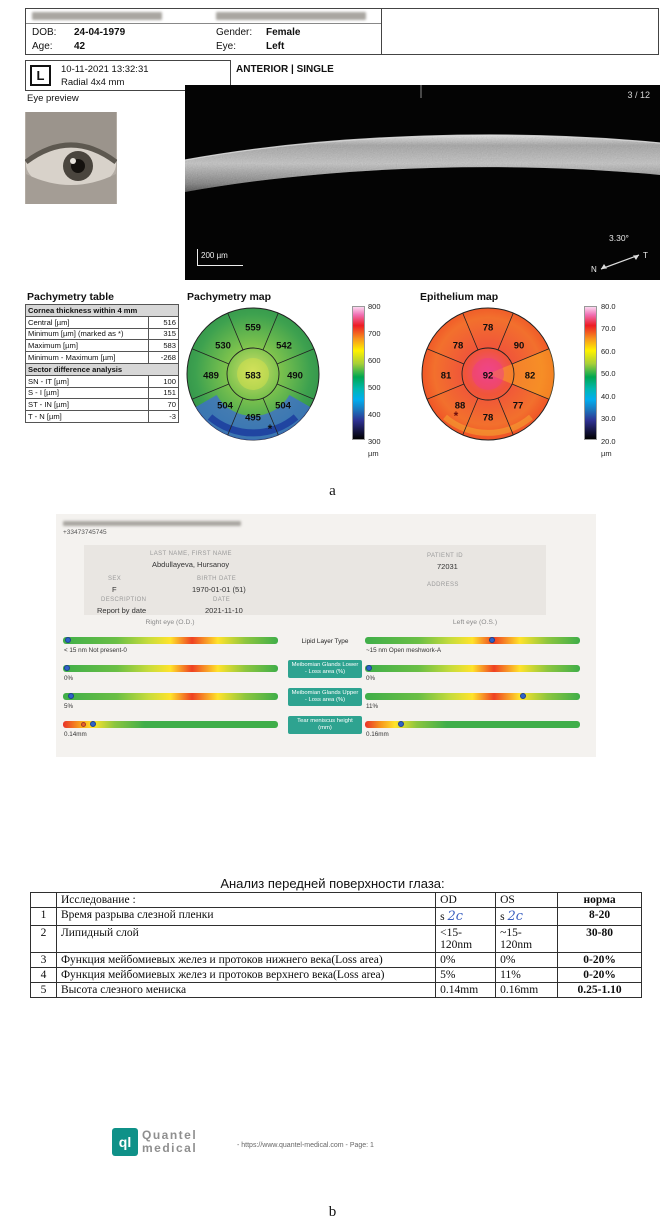  Describe the element at coordinates (325, 697) in the screenshot. I see `measure-label-meibomian-upper: Meibomian Glands Upper - Loss area (%)` at that location.